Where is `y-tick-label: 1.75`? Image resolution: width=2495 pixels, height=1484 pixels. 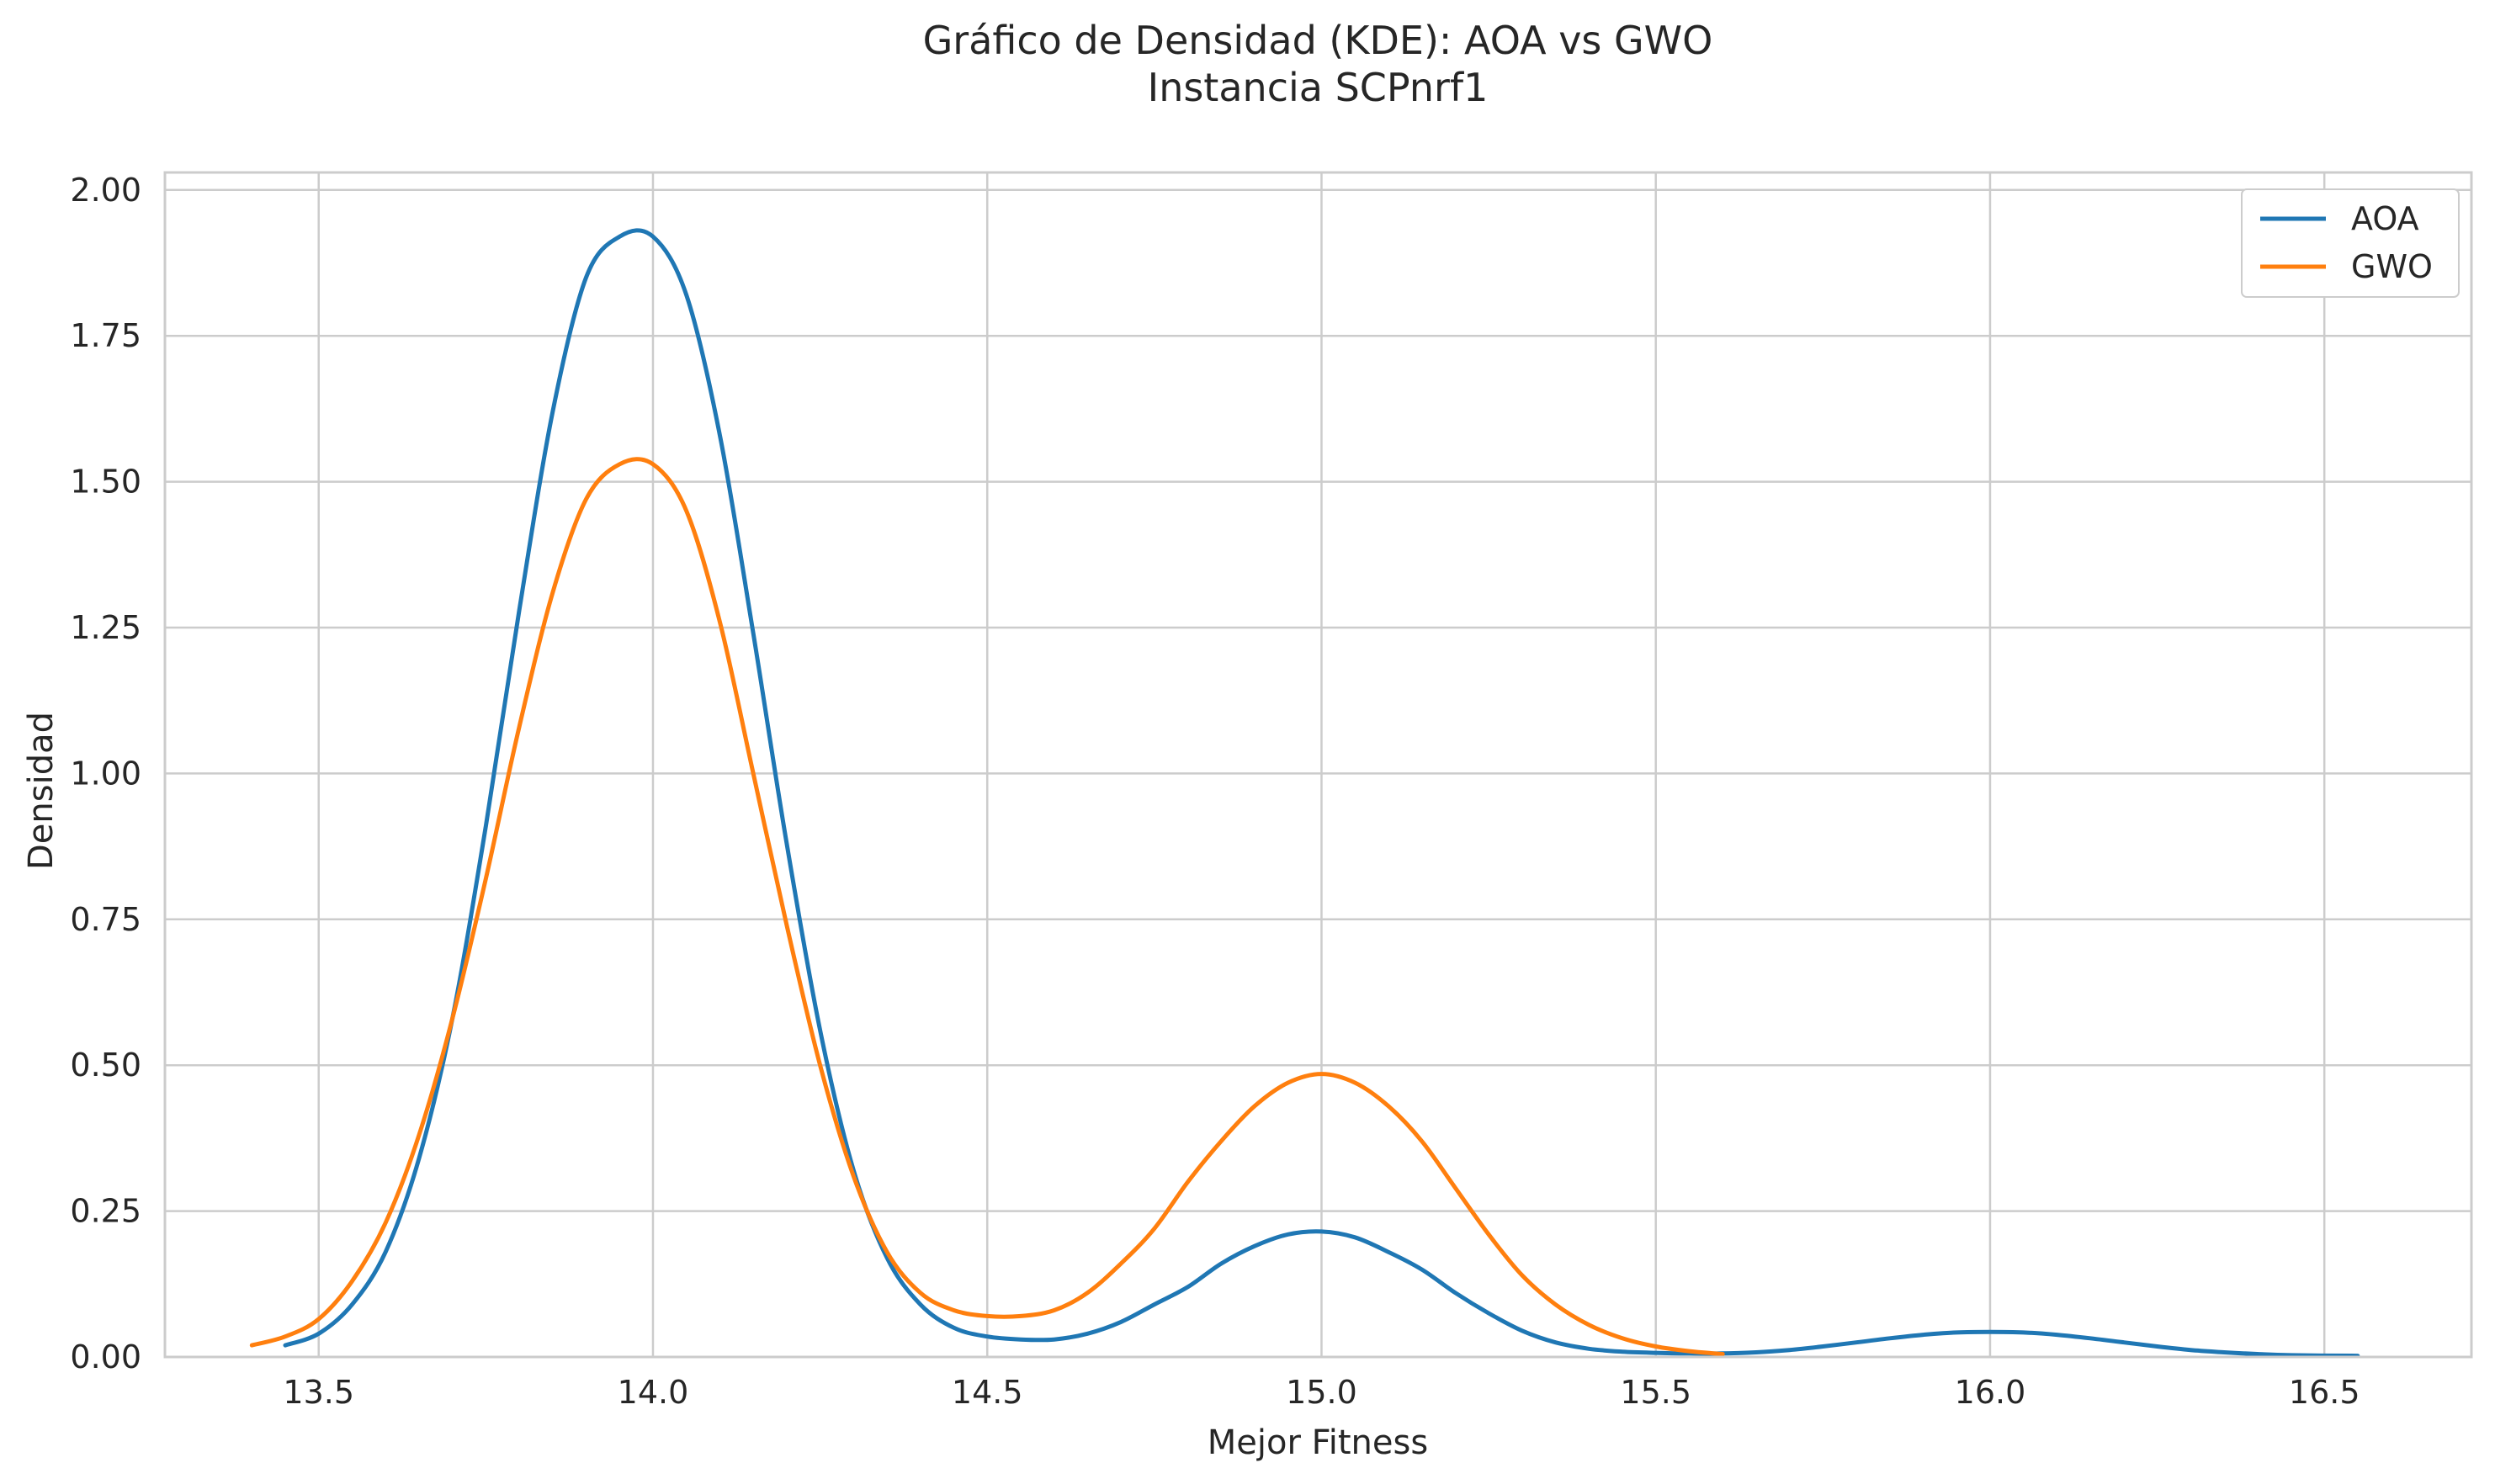
y-tick-label: 1.75 is located at coordinates (105, 335).